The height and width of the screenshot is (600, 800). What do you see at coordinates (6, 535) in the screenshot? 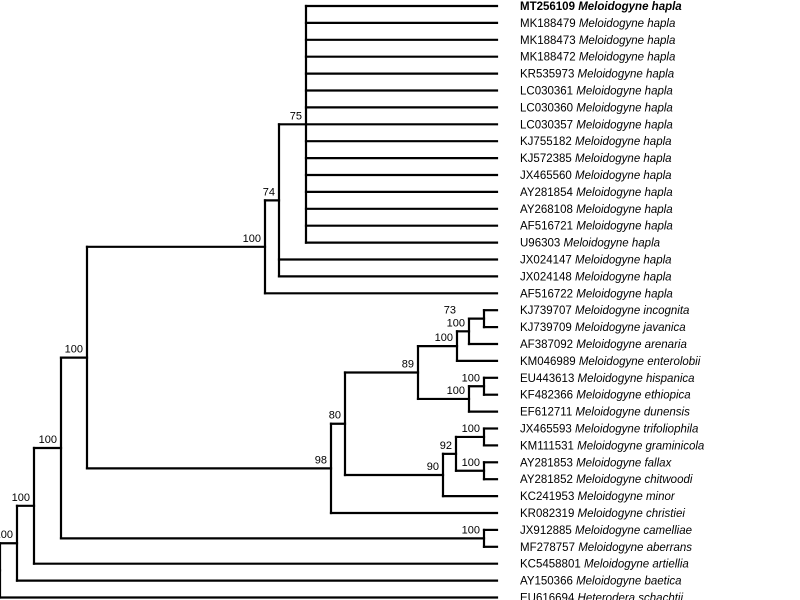
I see `bootstrap-cBae: 100` at bounding box center [6, 535].